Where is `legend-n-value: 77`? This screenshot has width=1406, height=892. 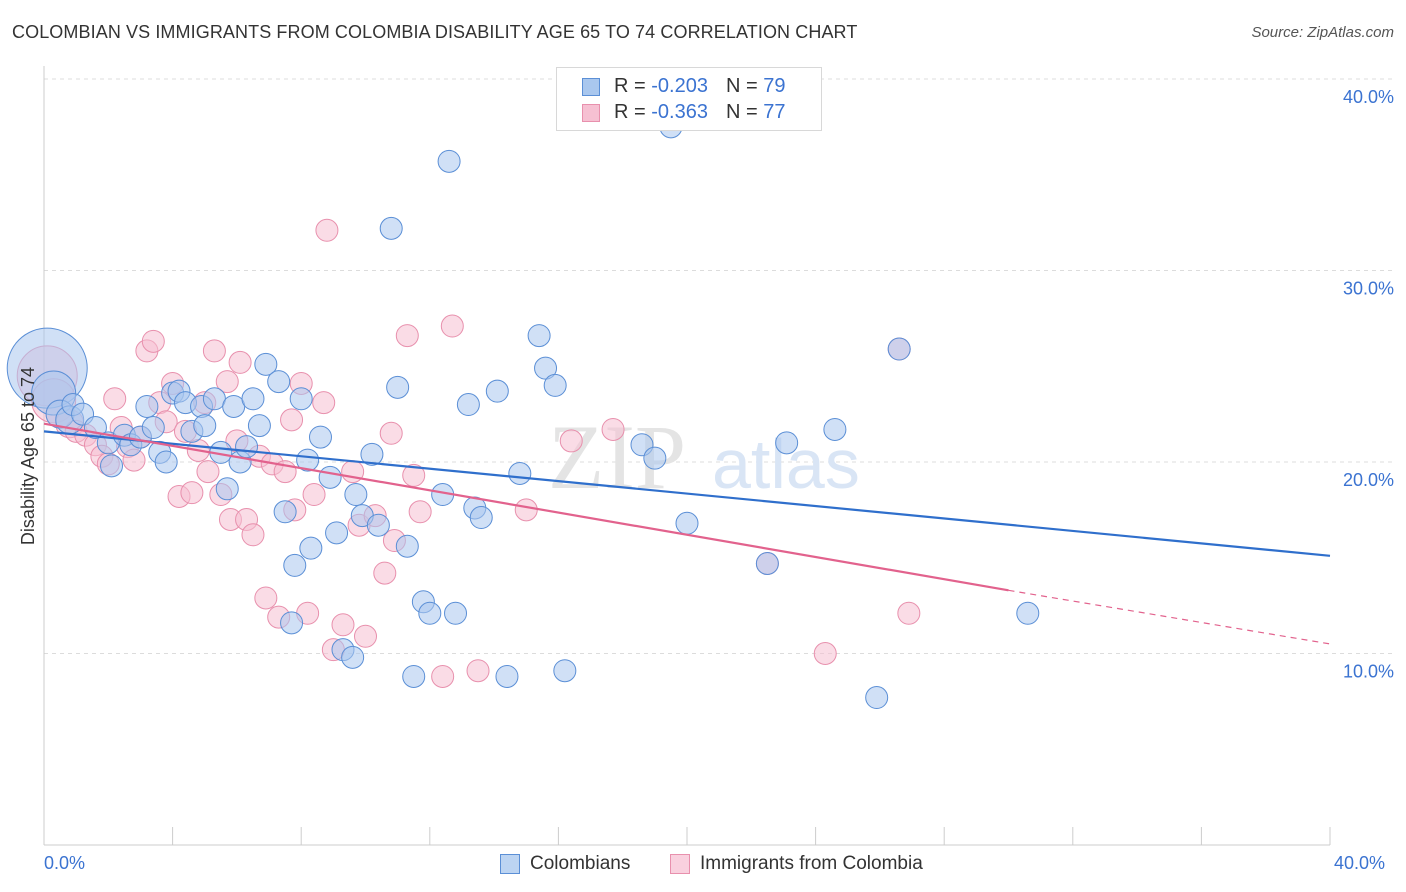 legend-n-value: 77 is located at coordinates (774, 112).